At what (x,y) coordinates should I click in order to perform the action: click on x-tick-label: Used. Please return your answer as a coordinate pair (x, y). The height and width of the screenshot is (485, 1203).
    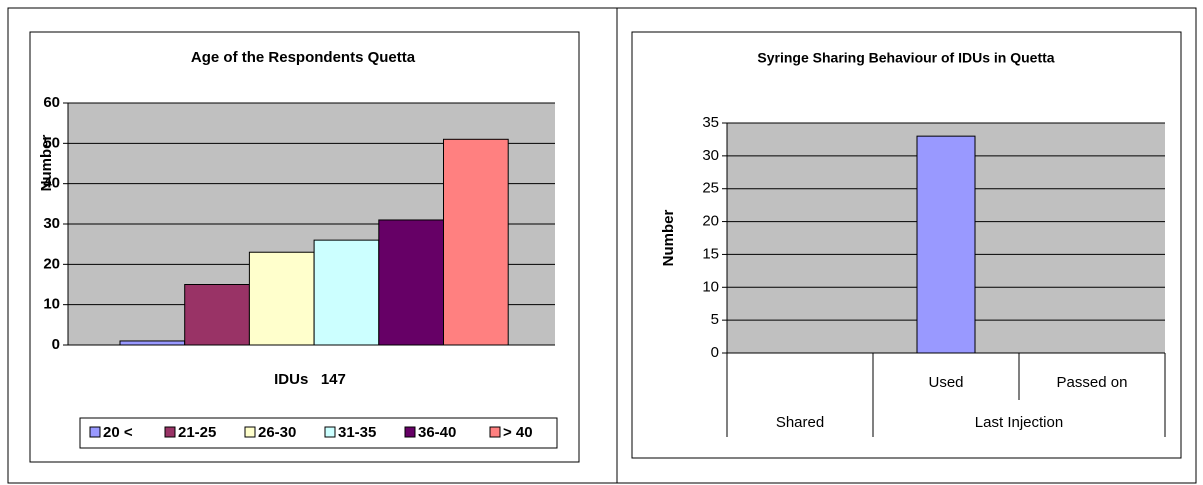
    Looking at the image, I should click on (945, 382).